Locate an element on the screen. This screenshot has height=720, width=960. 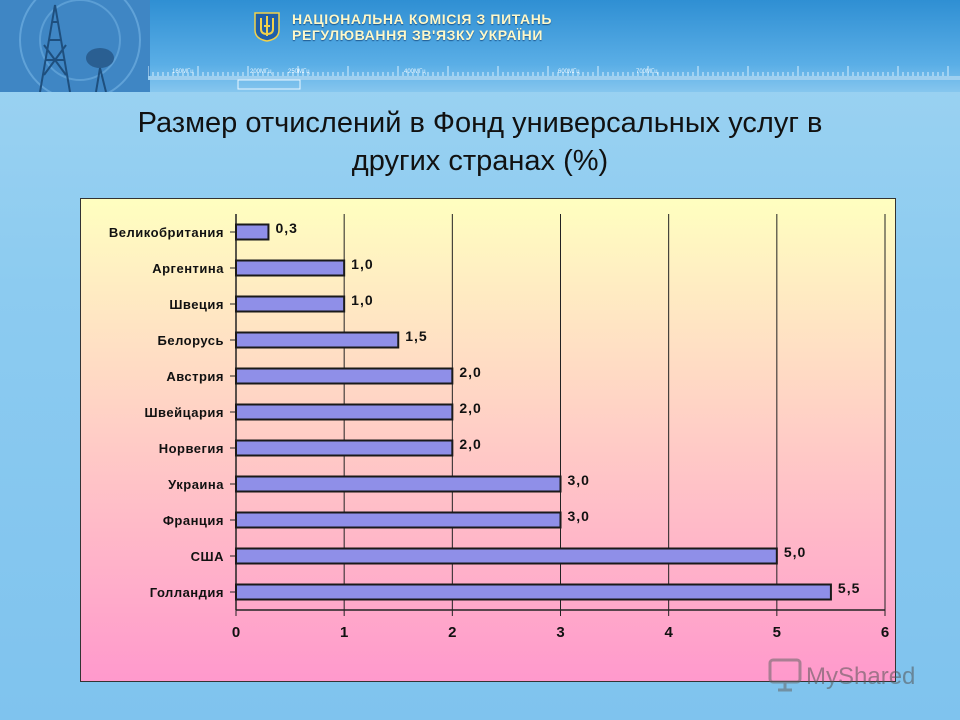
data-label: 5,5 is located at coordinates (849, 588).